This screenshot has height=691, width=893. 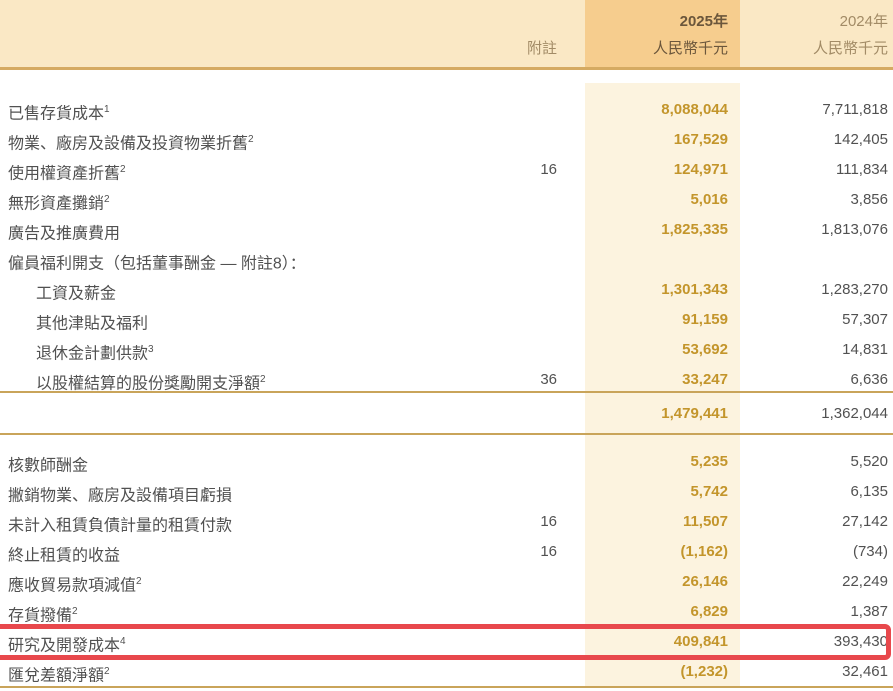 I want to click on value-2025, so click(x=650, y=260).